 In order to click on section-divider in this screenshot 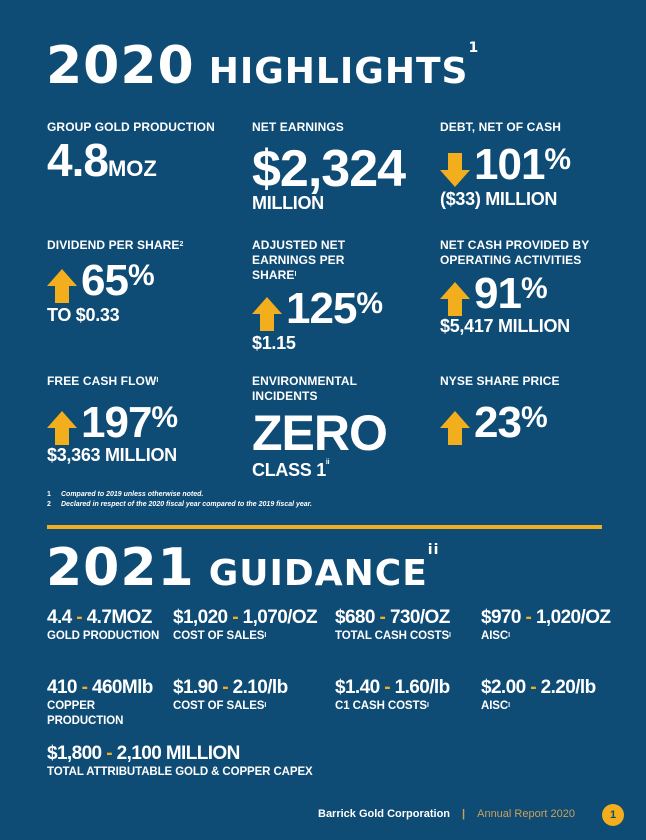, I will do `click(324, 527)`.